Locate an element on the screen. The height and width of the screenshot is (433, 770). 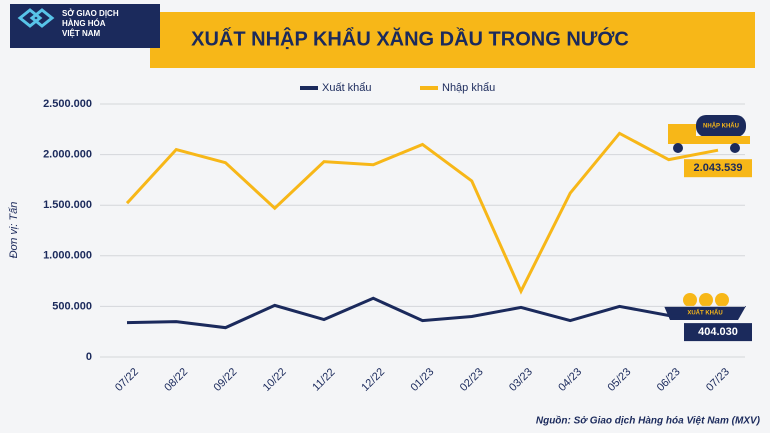
truck-icon: NHẬP KHẨU is located at coordinates (709, 134).